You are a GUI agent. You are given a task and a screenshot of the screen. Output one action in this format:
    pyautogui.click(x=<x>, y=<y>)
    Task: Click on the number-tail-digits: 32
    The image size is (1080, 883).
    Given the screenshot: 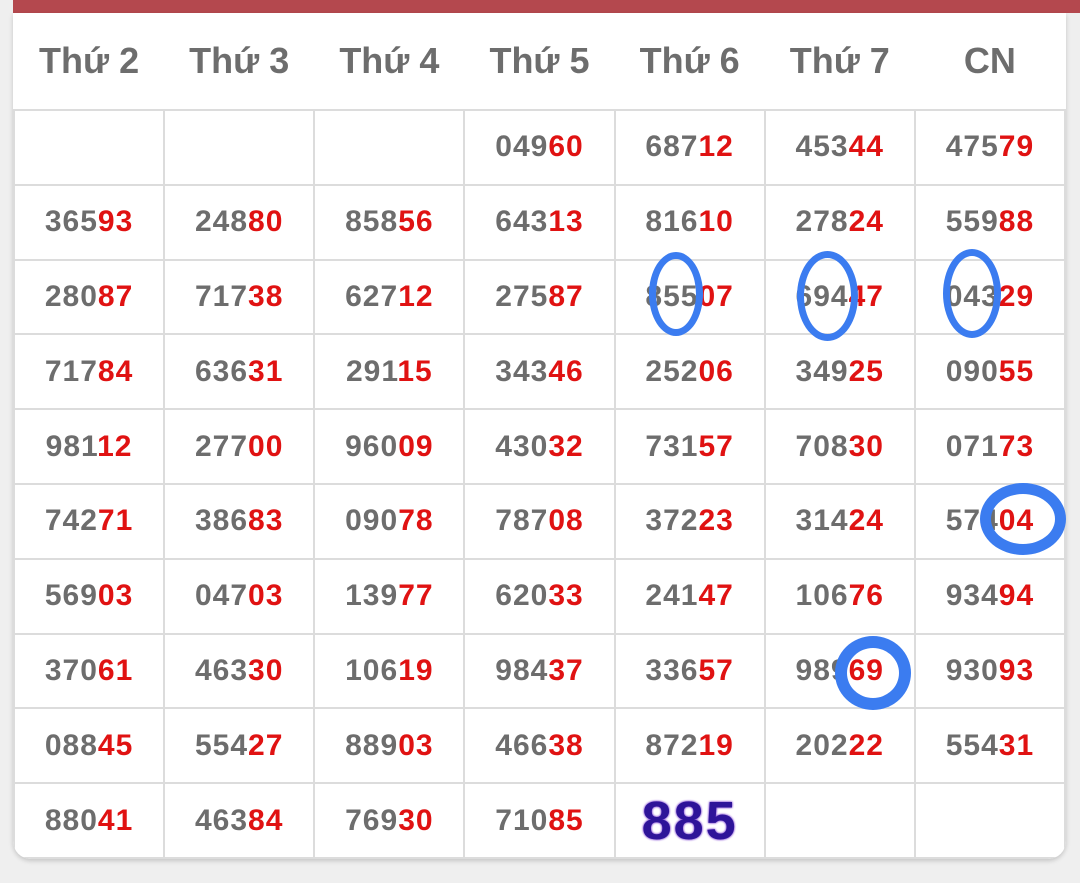 What is the action you would take?
    pyautogui.click(x=566, y=446)
    